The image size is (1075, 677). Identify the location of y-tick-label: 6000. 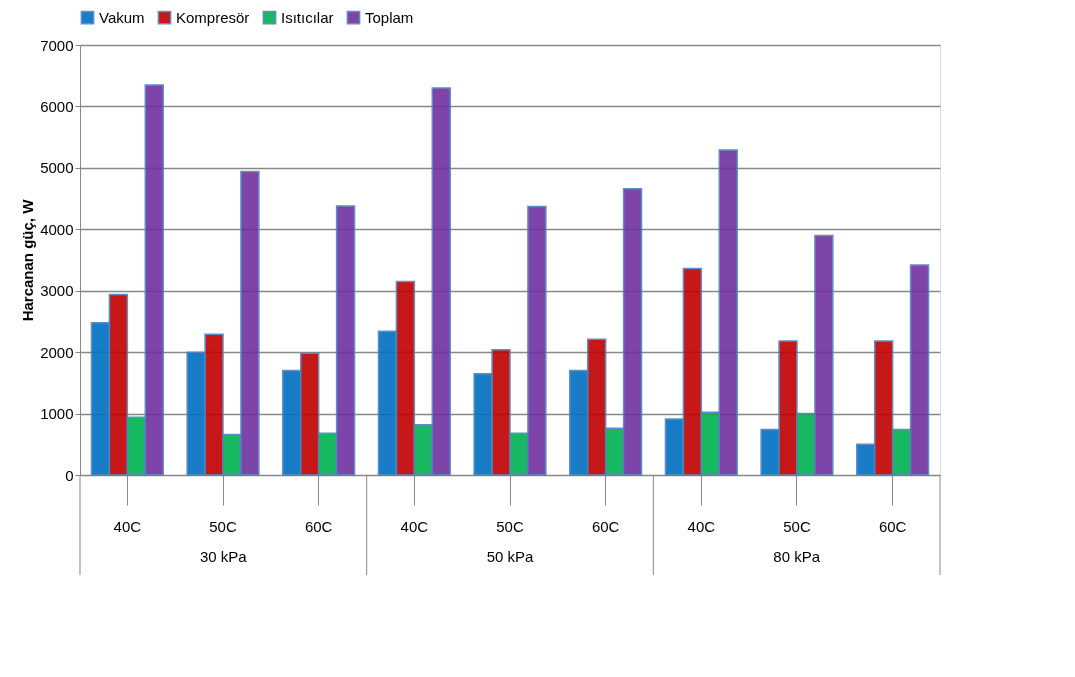
(57, 106).